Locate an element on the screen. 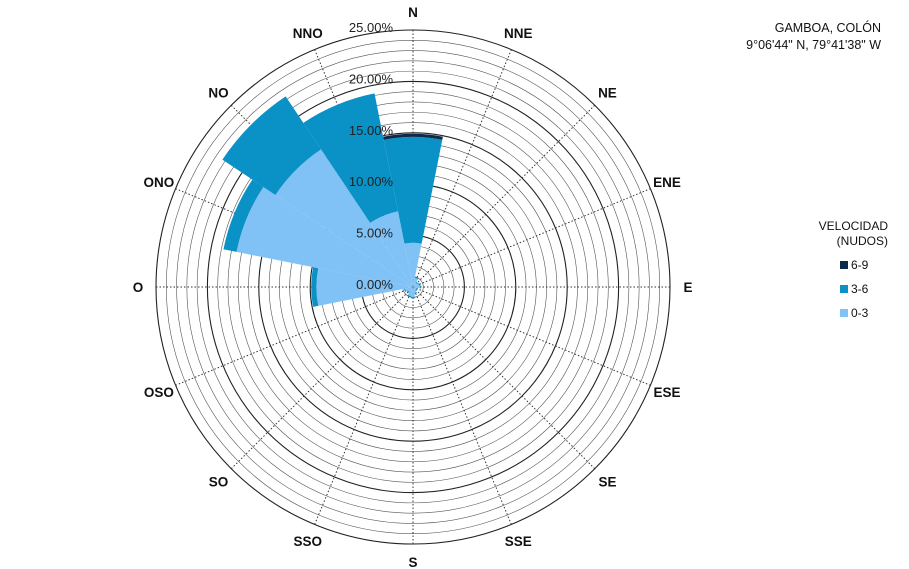  direction-label-oso: OSO is located at coordinates (159, 392).